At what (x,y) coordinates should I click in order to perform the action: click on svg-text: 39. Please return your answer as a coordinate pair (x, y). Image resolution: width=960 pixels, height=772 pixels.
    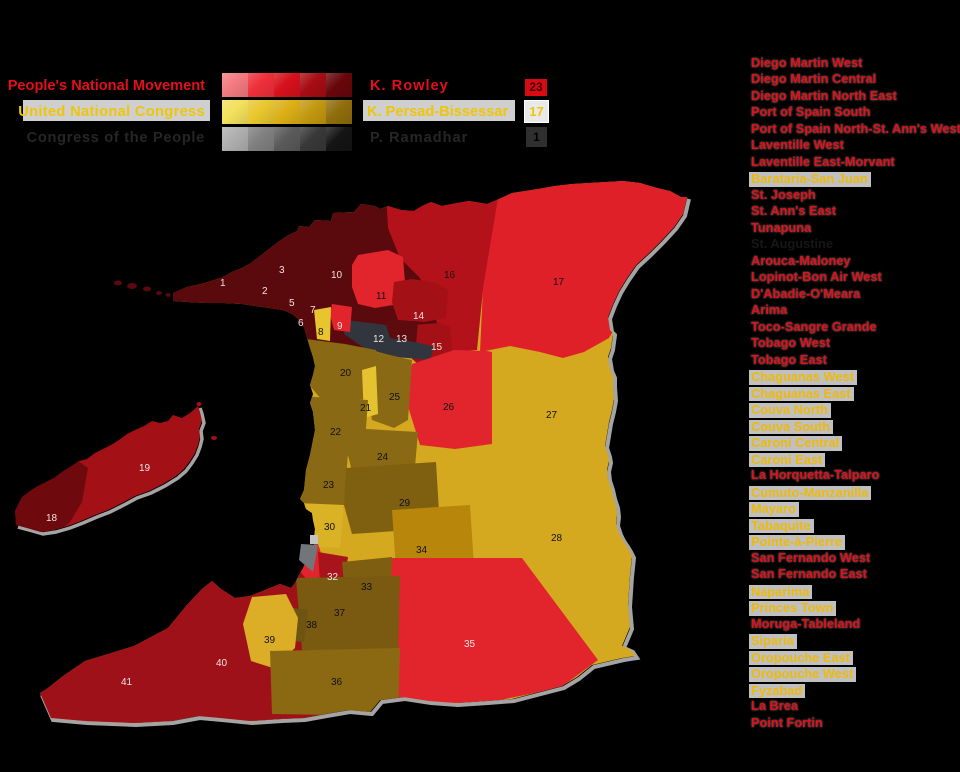
    Looking at the image, I should click on (270, 640).